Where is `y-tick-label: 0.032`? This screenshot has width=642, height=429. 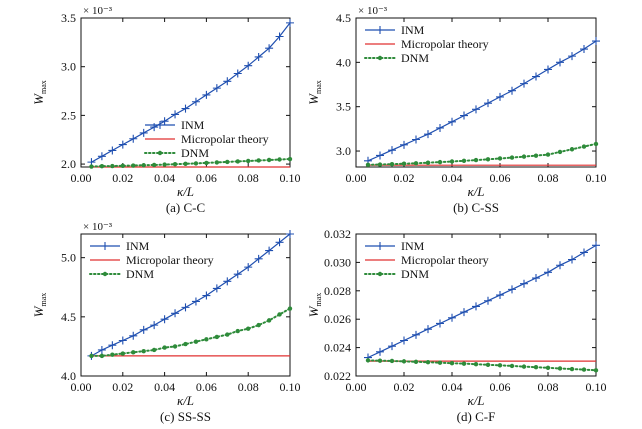 y-tick-label: 0.032 is located at coordinates (337, 234).